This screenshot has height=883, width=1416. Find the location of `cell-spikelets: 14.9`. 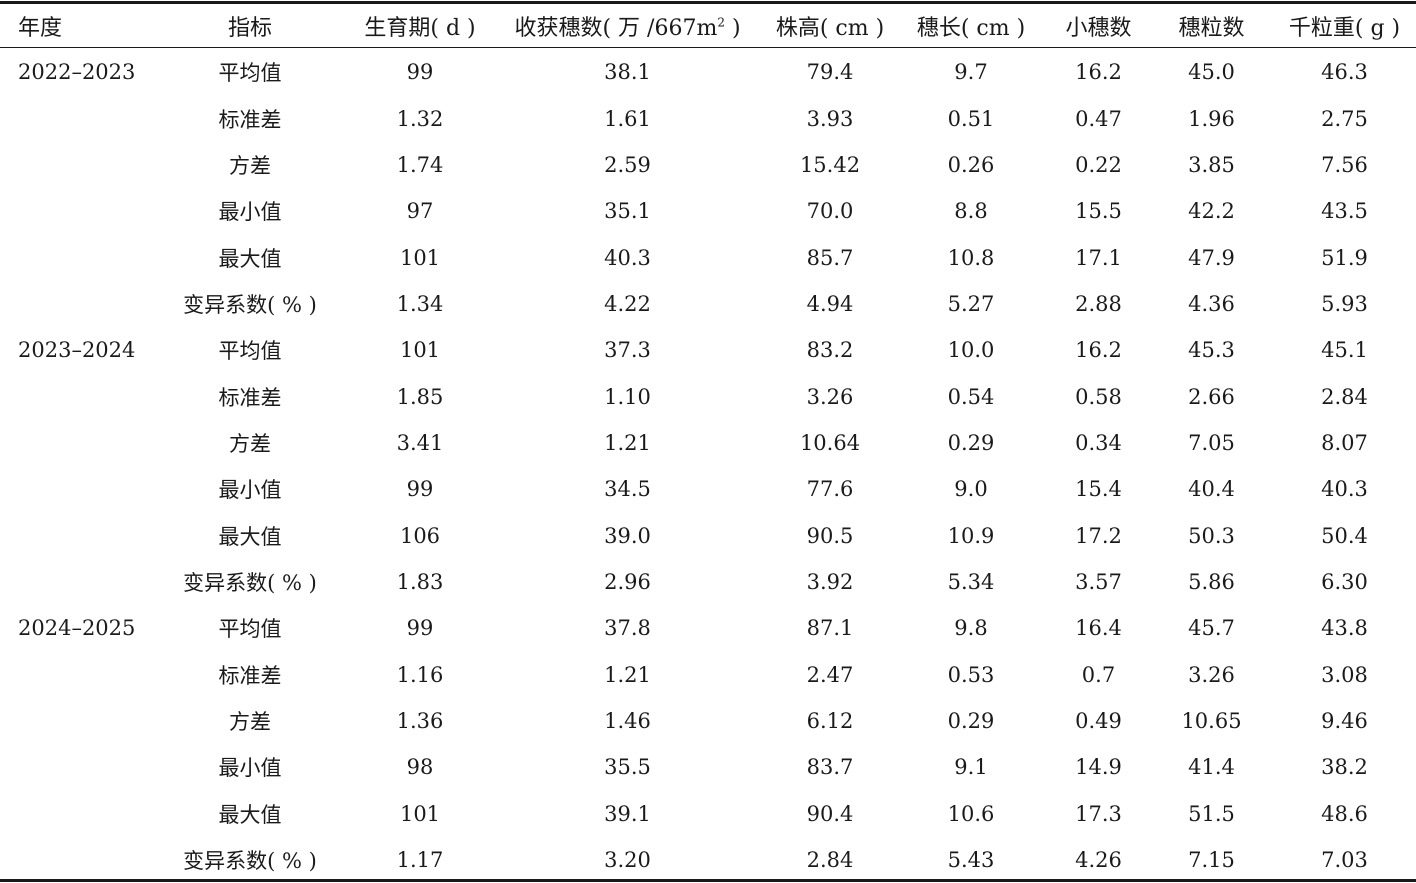

cell-spikelets: 14.9 is located at coordinates (1098, 767).